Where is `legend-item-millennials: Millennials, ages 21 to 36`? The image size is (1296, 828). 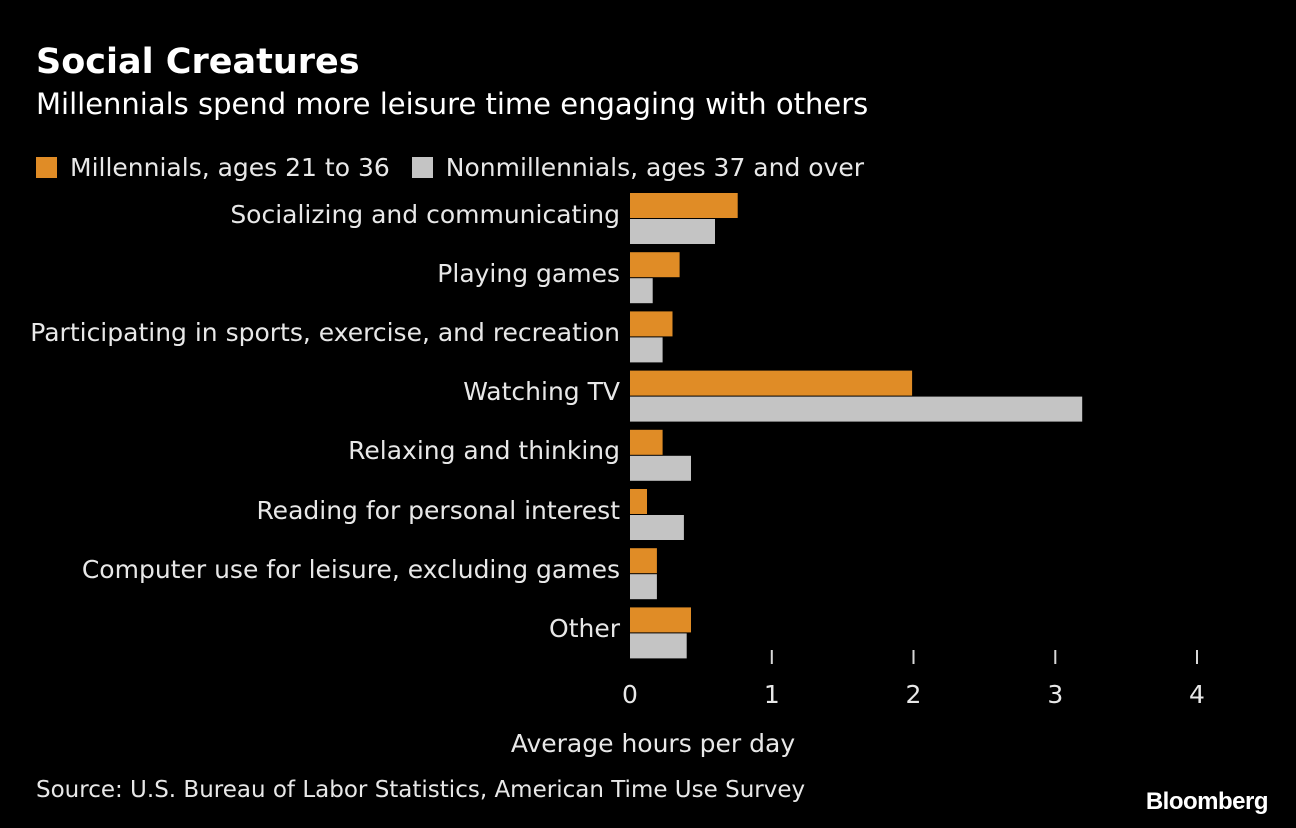 legend-item-millennials: Millennials, ages 21 to 36 is located at coordinates (213, 167).